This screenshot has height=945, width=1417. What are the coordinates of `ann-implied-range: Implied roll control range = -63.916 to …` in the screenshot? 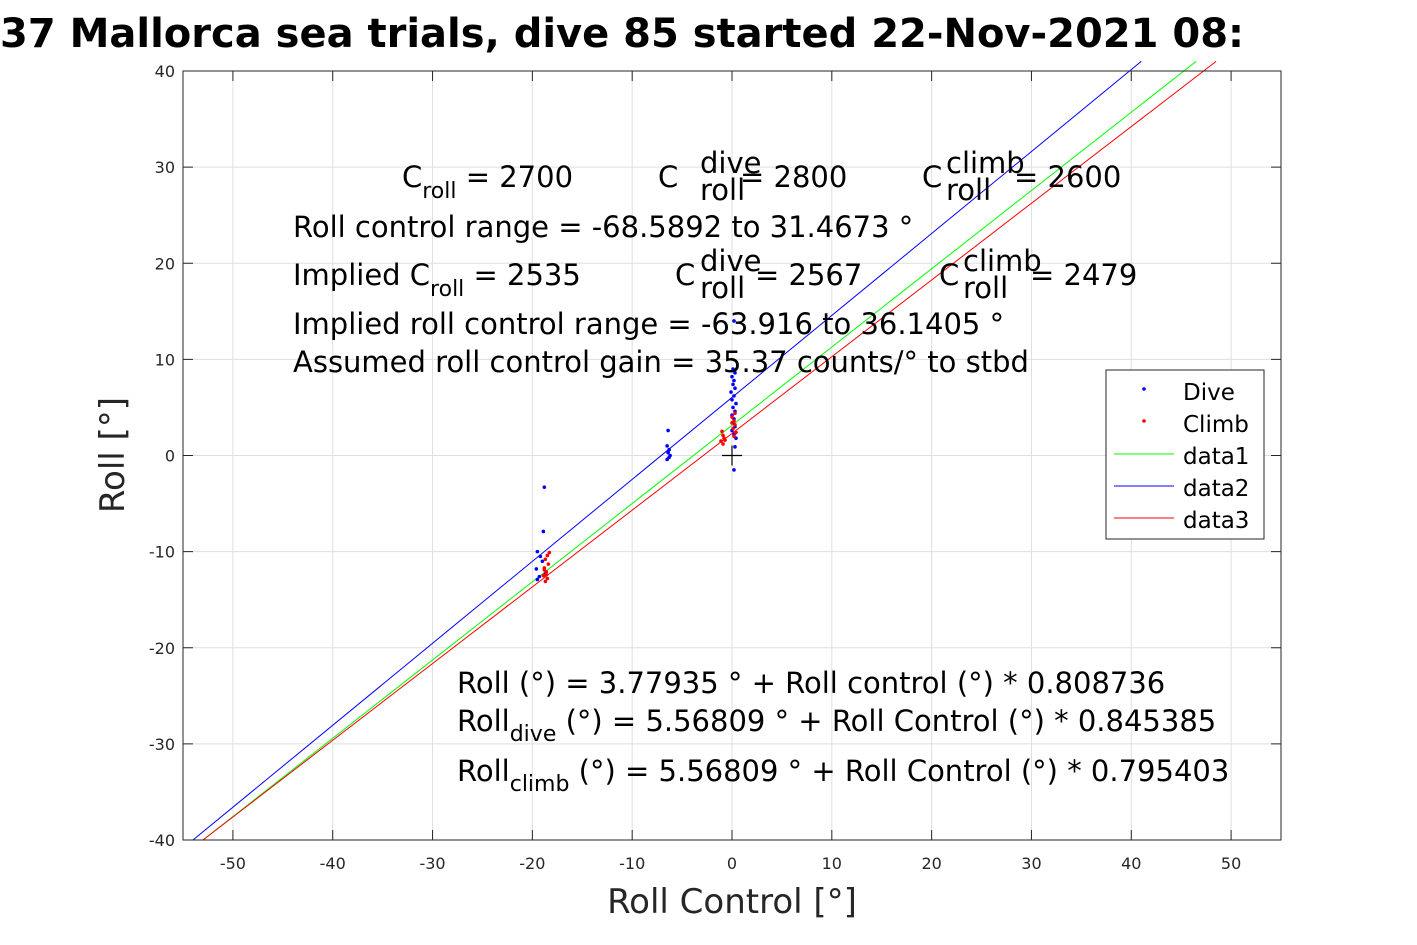 It's located at (648, 324).